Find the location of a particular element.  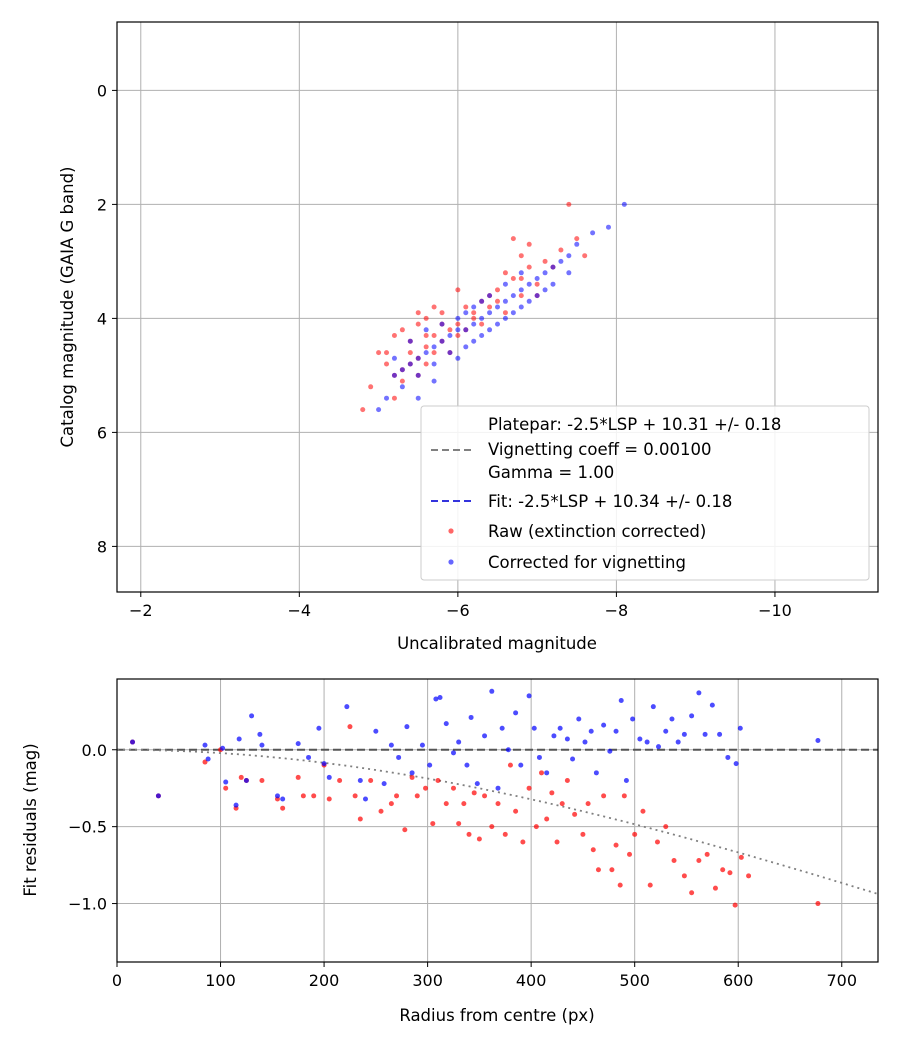

legend-entry-vignetting: Vignetting coeff = 0.00100 is located at coordinates (600, 449).